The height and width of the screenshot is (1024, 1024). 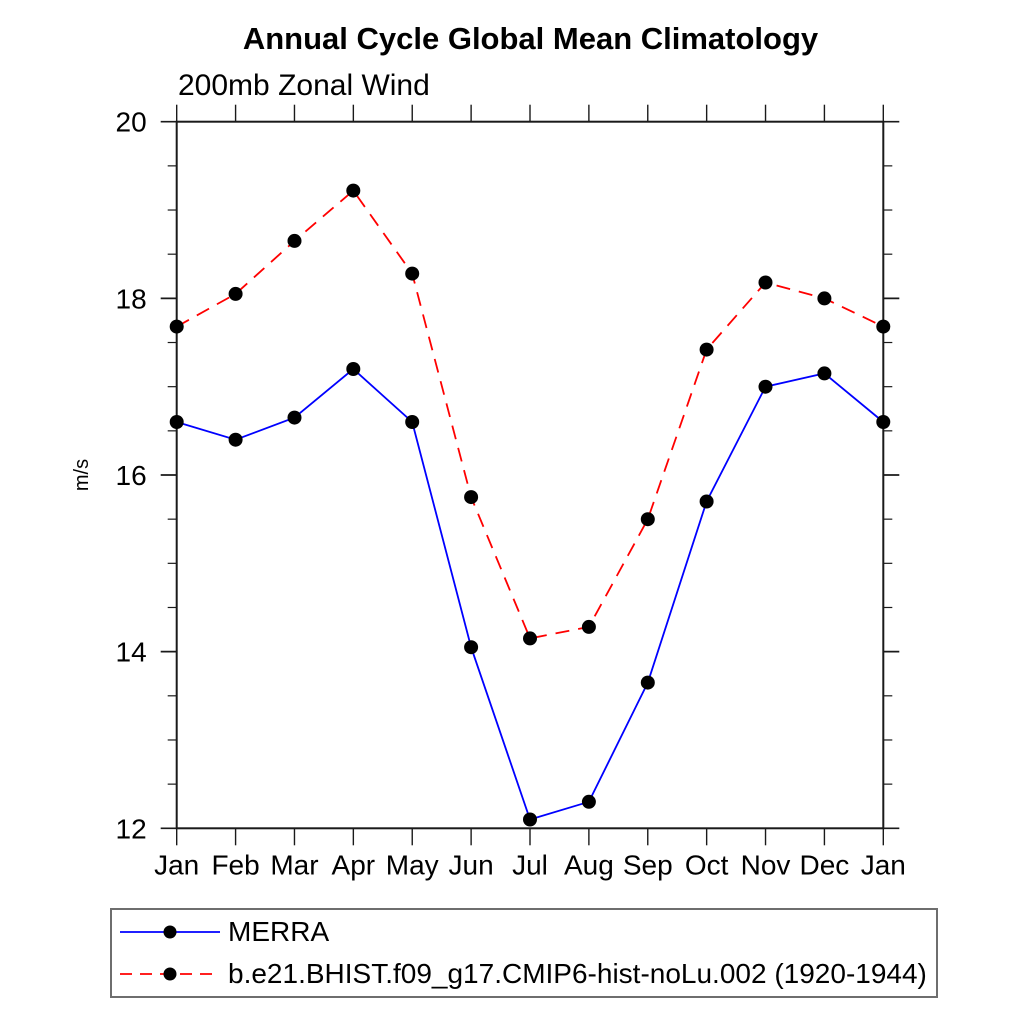 What do you see at coordinates (530, 864) in the screenshot?
I see `x-tick-label: Jul` at bounding box center [530, 864].